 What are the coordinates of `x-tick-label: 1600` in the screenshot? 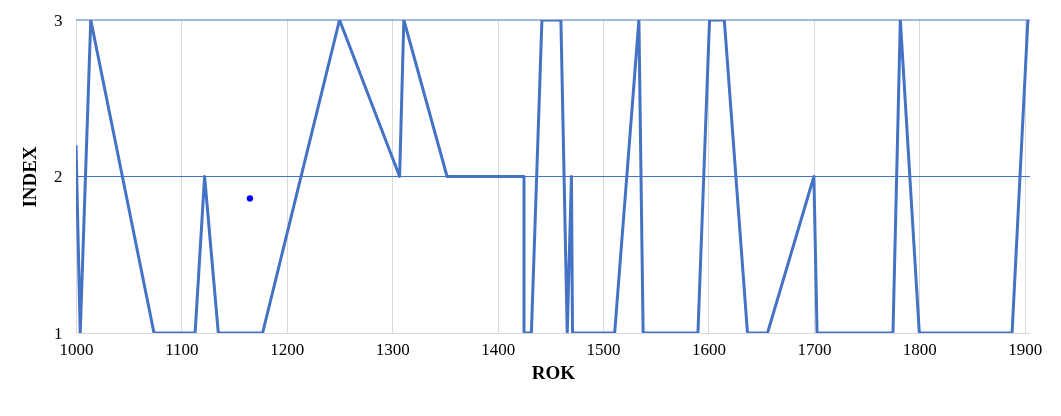 It's located at (708, 349).